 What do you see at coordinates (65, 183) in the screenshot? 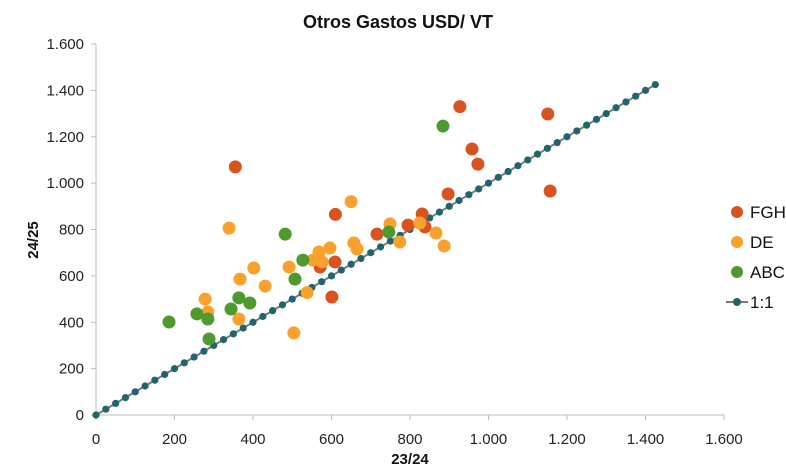
I see `y-tick-label: 1.000` at bounding box center [65, 183].